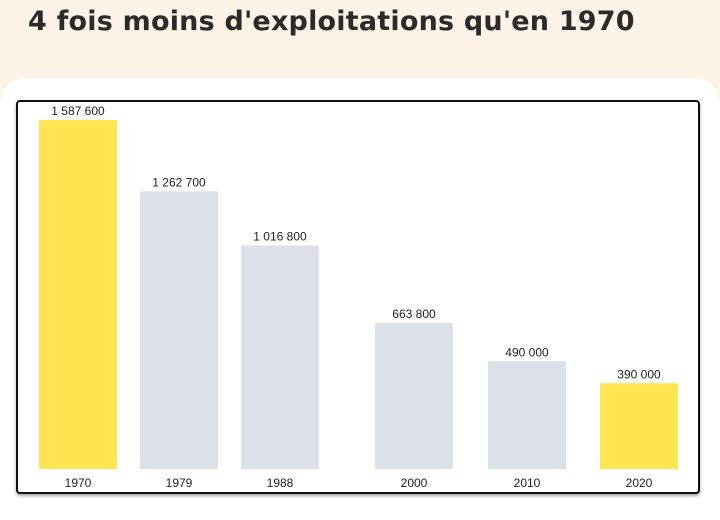 This screenshot has width=720, height=520. What do you see at coordinates (527, 352) in the screenshot?
I see `value-label-2010: 490 000` at bounding box center [527, 352].